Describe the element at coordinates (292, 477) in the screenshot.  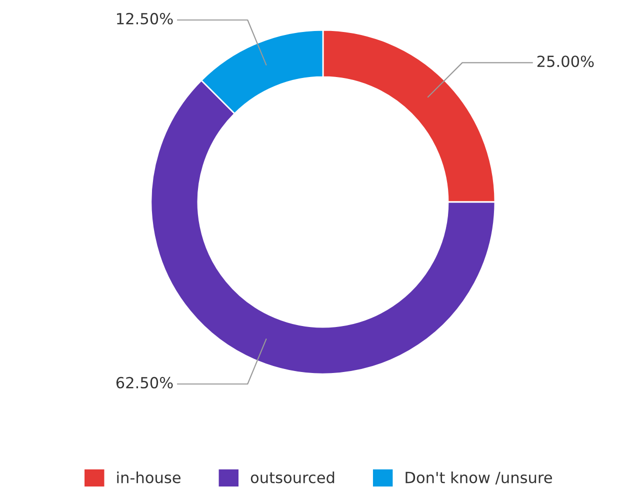
I see `legend-label: outsourced` at that location.